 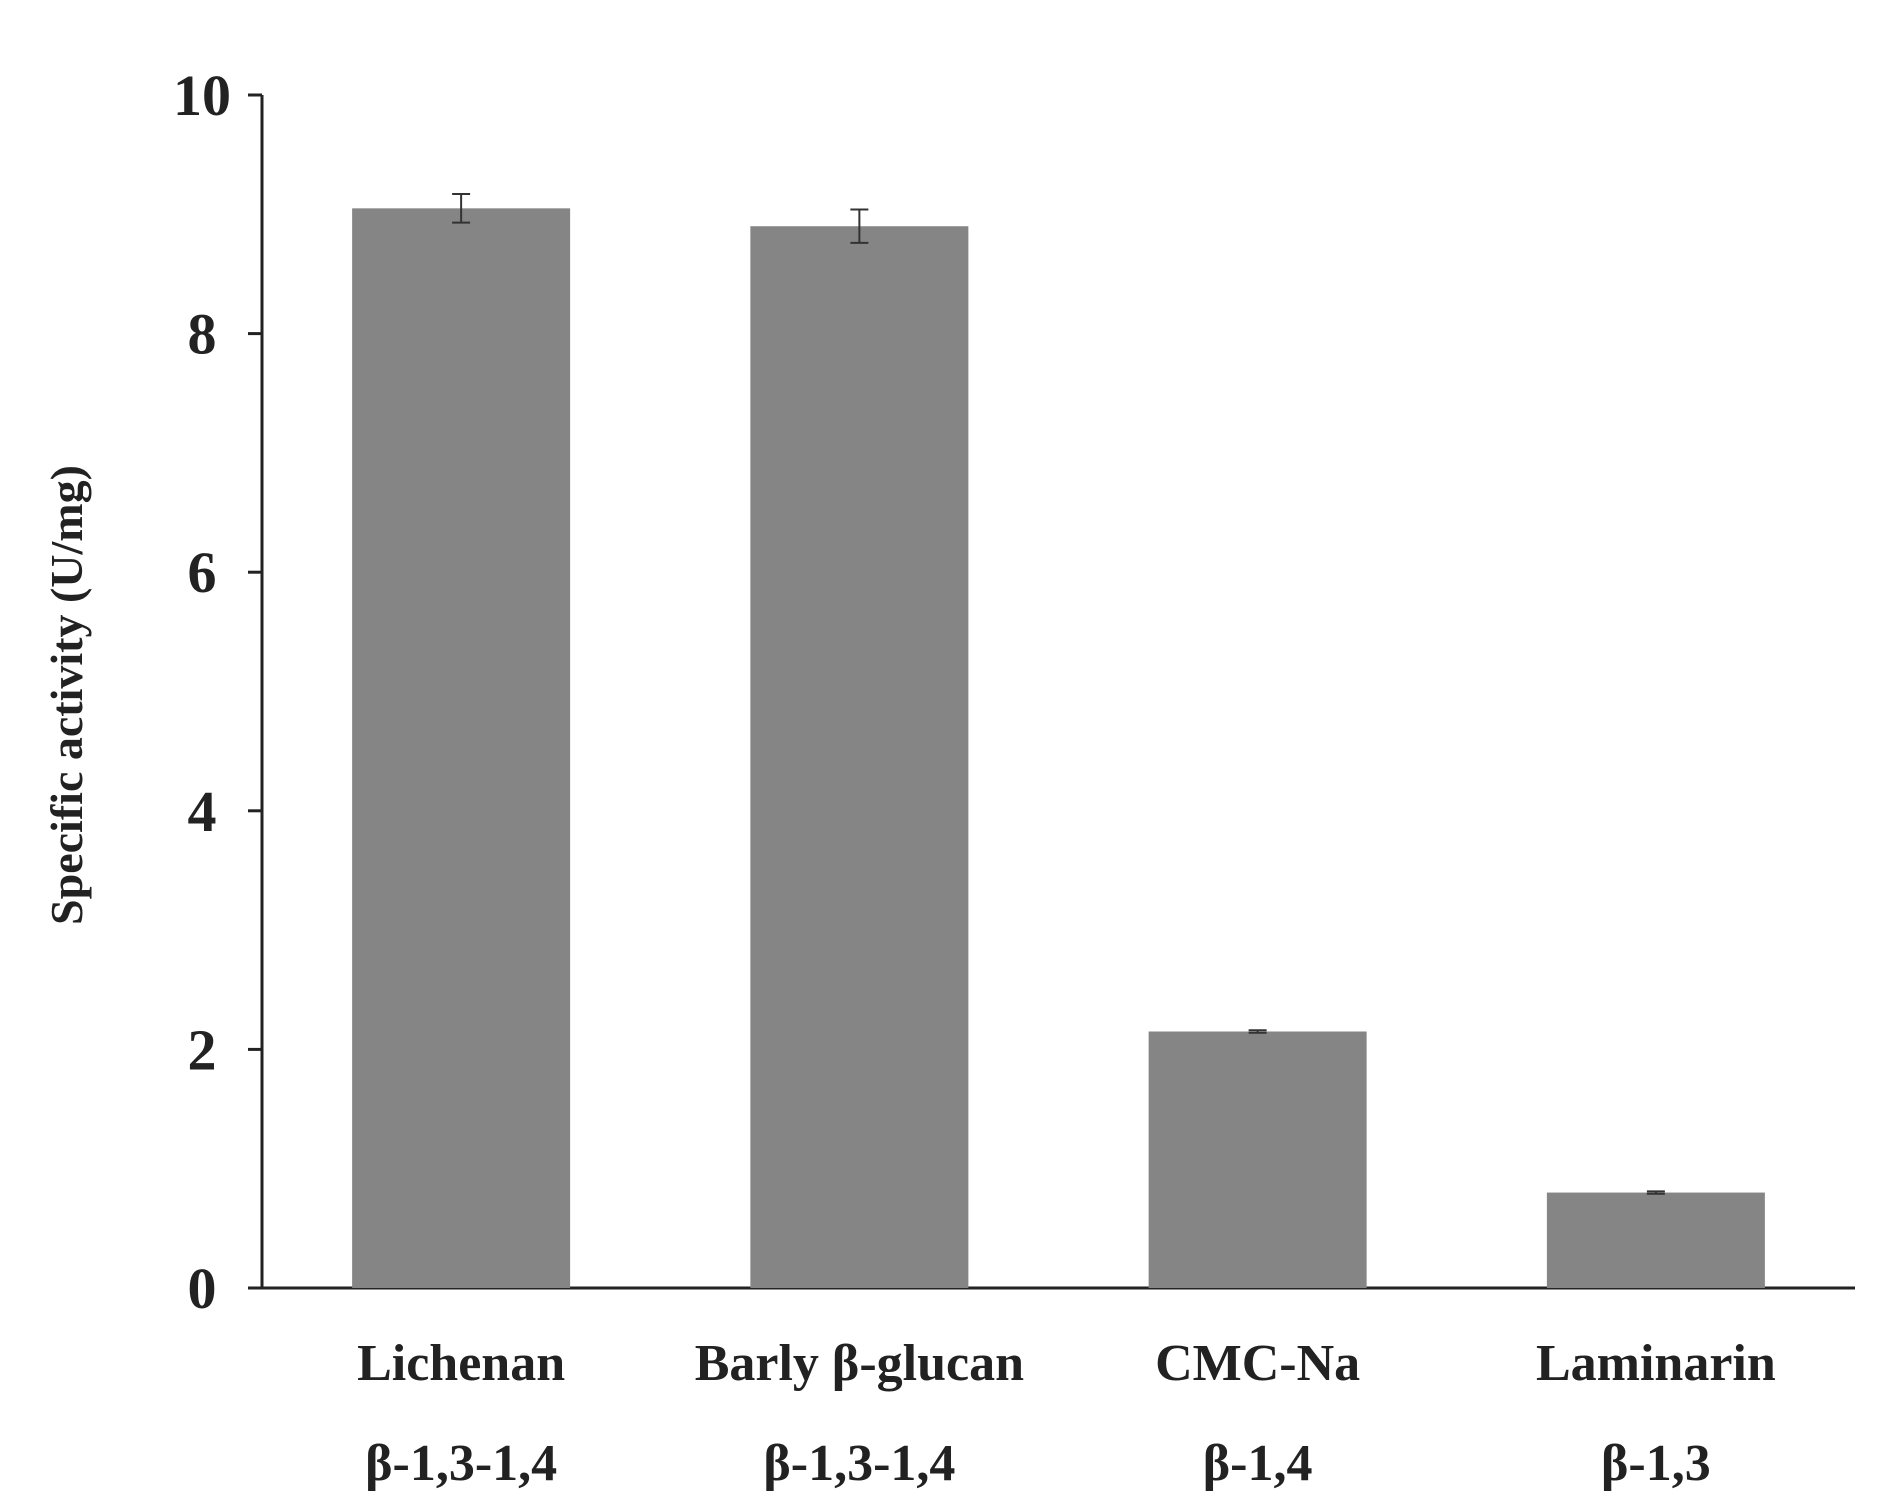 I want to click on y-axis-label: Specific activity (U/mg), so click(x=66, y=695).